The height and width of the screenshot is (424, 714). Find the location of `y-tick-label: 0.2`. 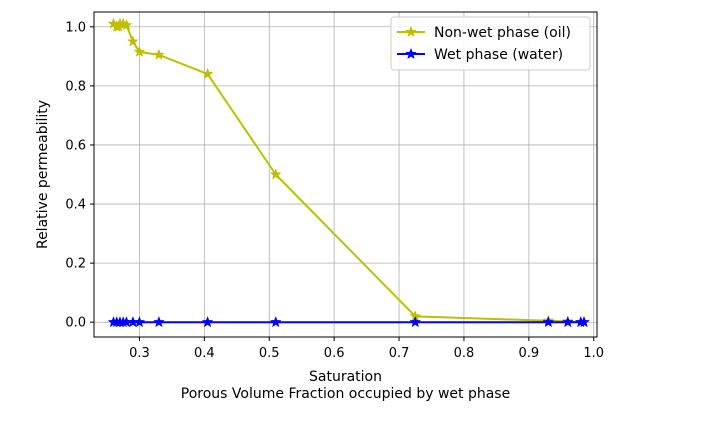

y-tick-label: 0.2 is located at coordinates (75, 264).